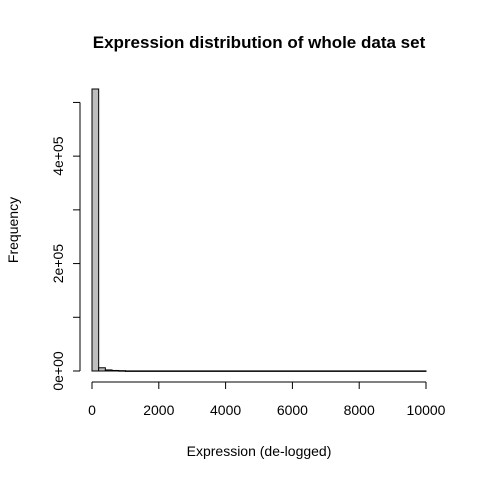 Image resolution: width=480 pixels, height=480 pixels. I want to click on y-tick-label-2: 2e+05, so click(58, 264).